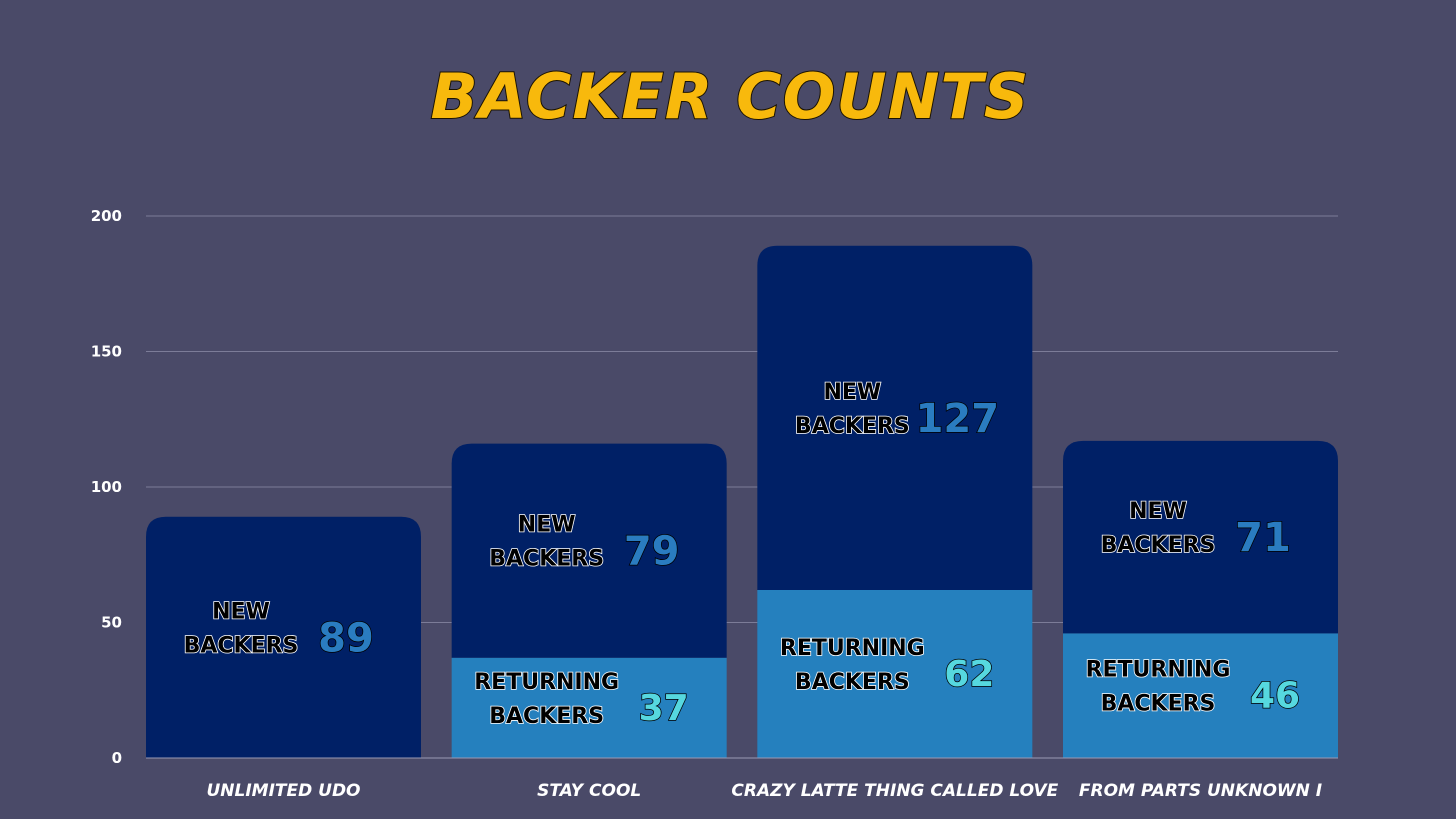 The height and width of the screenshot is (819, 1456). I want to click on data-label-new: 89, so click(346, 638).